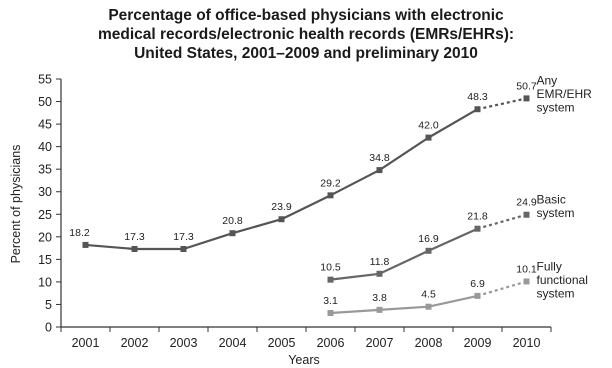 This screenshot has width=612, height=368. Describe the element at coordinates (562, 280) in the screenshot. I see `series-name-label: functional` at that location.